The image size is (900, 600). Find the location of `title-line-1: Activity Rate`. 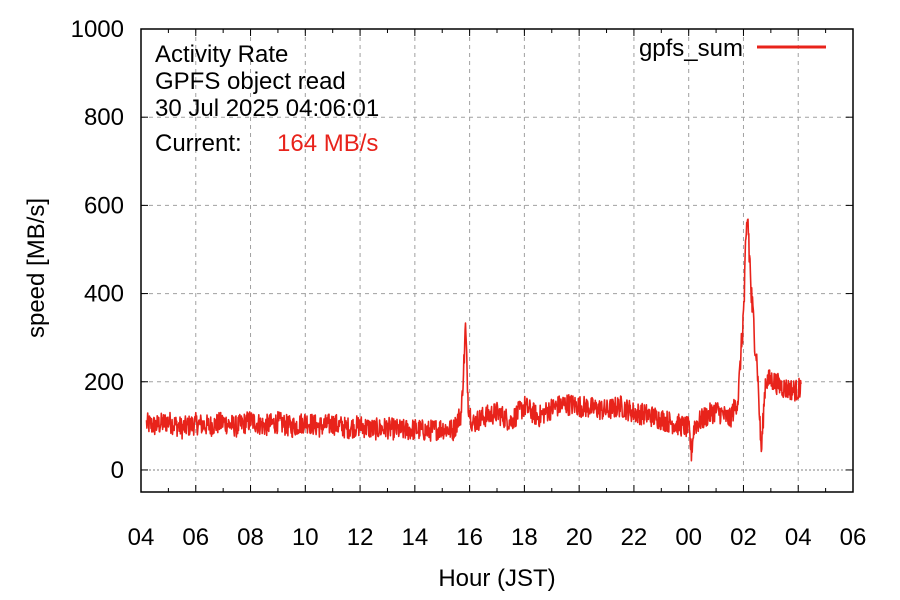

title-line-1: Activity Rate is located at coordinates (221, 54).